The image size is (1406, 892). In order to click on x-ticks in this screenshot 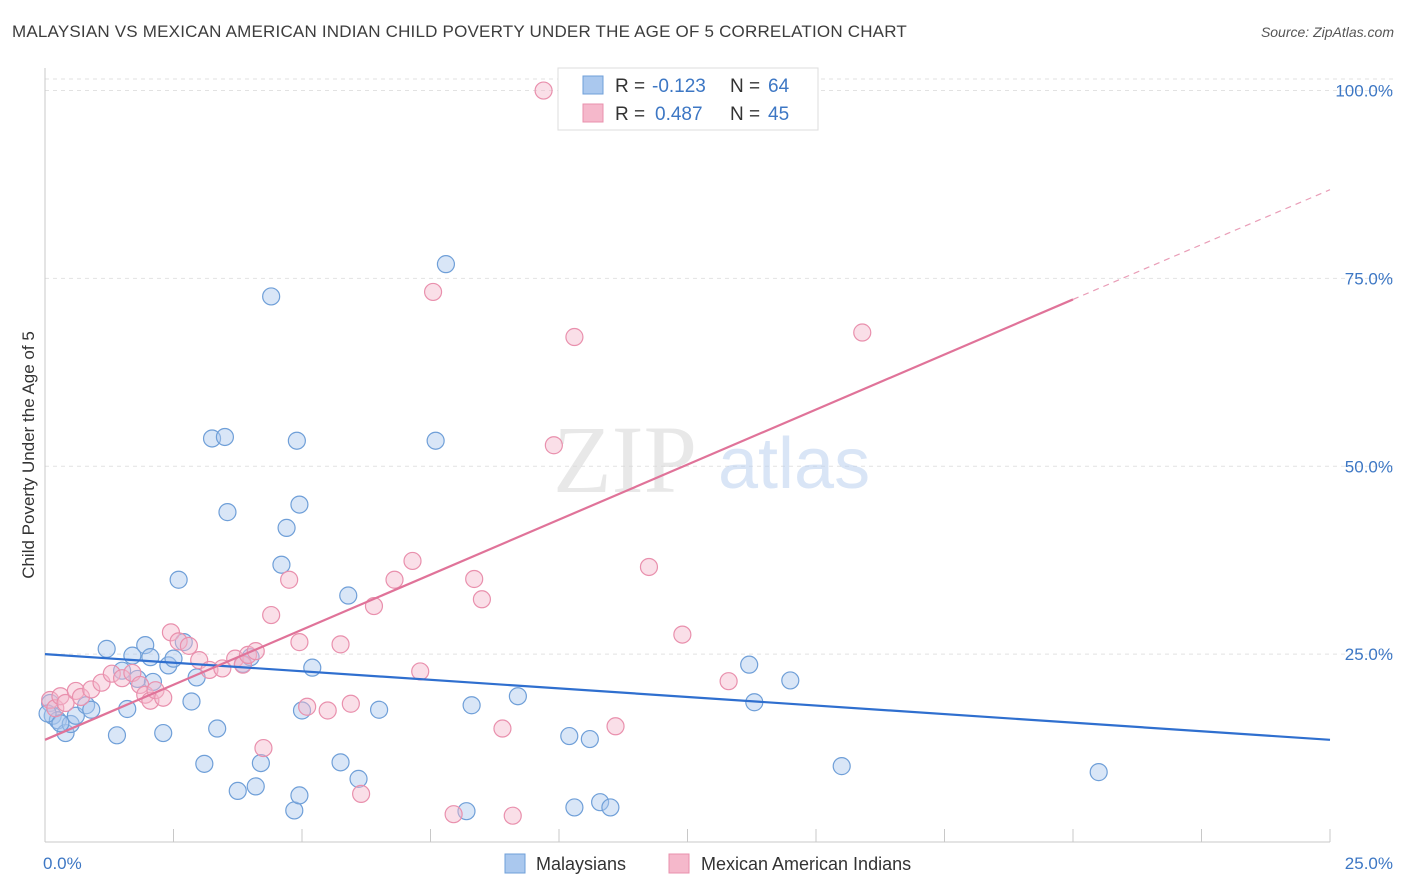, I will do `click(687, 835)`.